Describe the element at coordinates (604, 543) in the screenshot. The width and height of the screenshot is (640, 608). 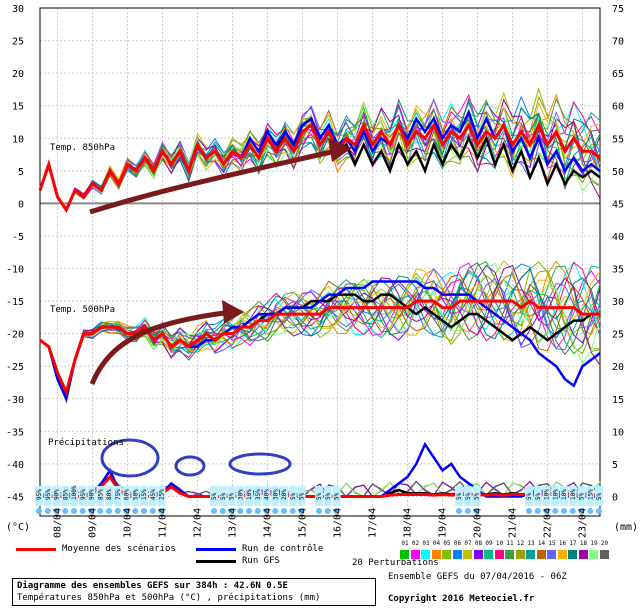
I see `perturbation-id: 20` at that location.